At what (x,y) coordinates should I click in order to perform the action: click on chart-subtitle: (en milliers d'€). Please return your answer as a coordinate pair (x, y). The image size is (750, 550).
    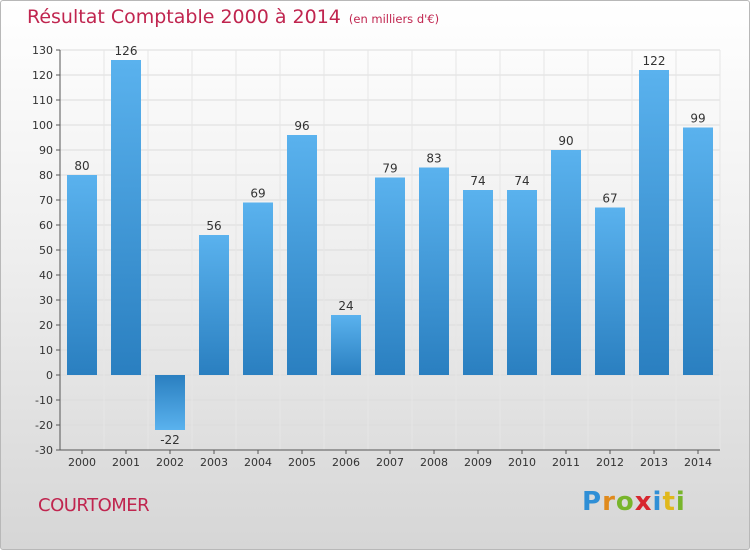
    Looking at the image, I should click on (394, 19).